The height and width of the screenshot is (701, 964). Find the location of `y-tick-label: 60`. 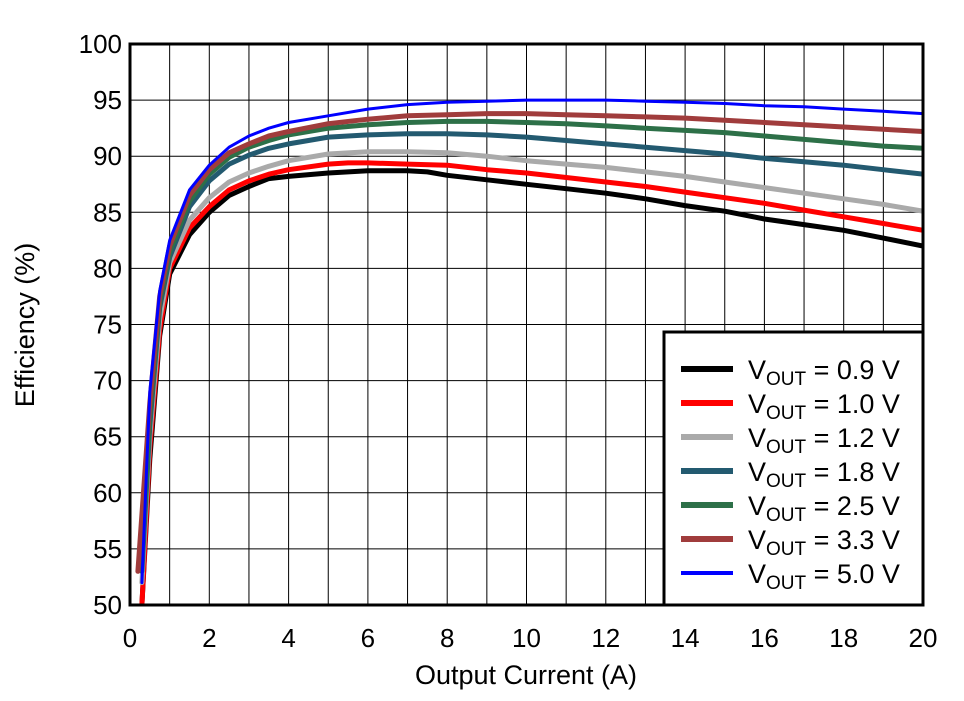

y-tick-label: 60 is located at coordinates (107, 493).